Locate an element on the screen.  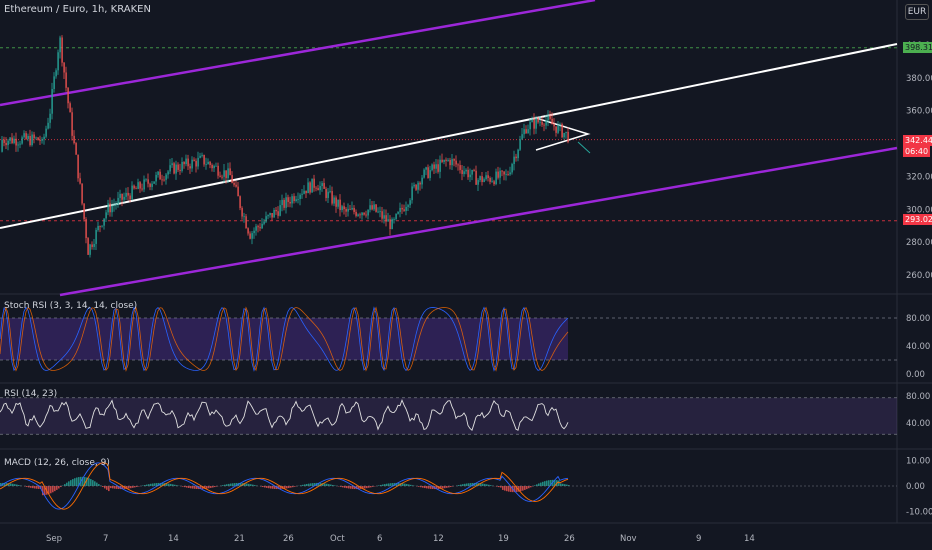
price-axis-tick-300.00: 300.00 is located at coordinates (919, 210).